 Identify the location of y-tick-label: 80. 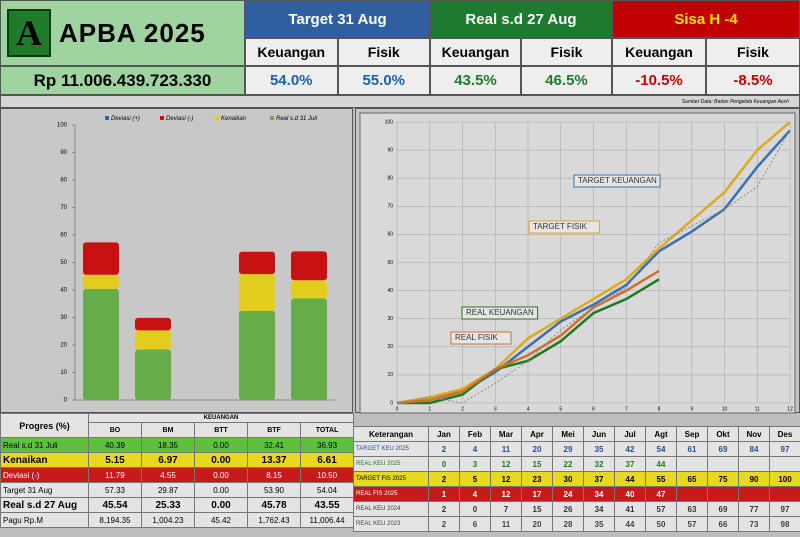
(390, 179).